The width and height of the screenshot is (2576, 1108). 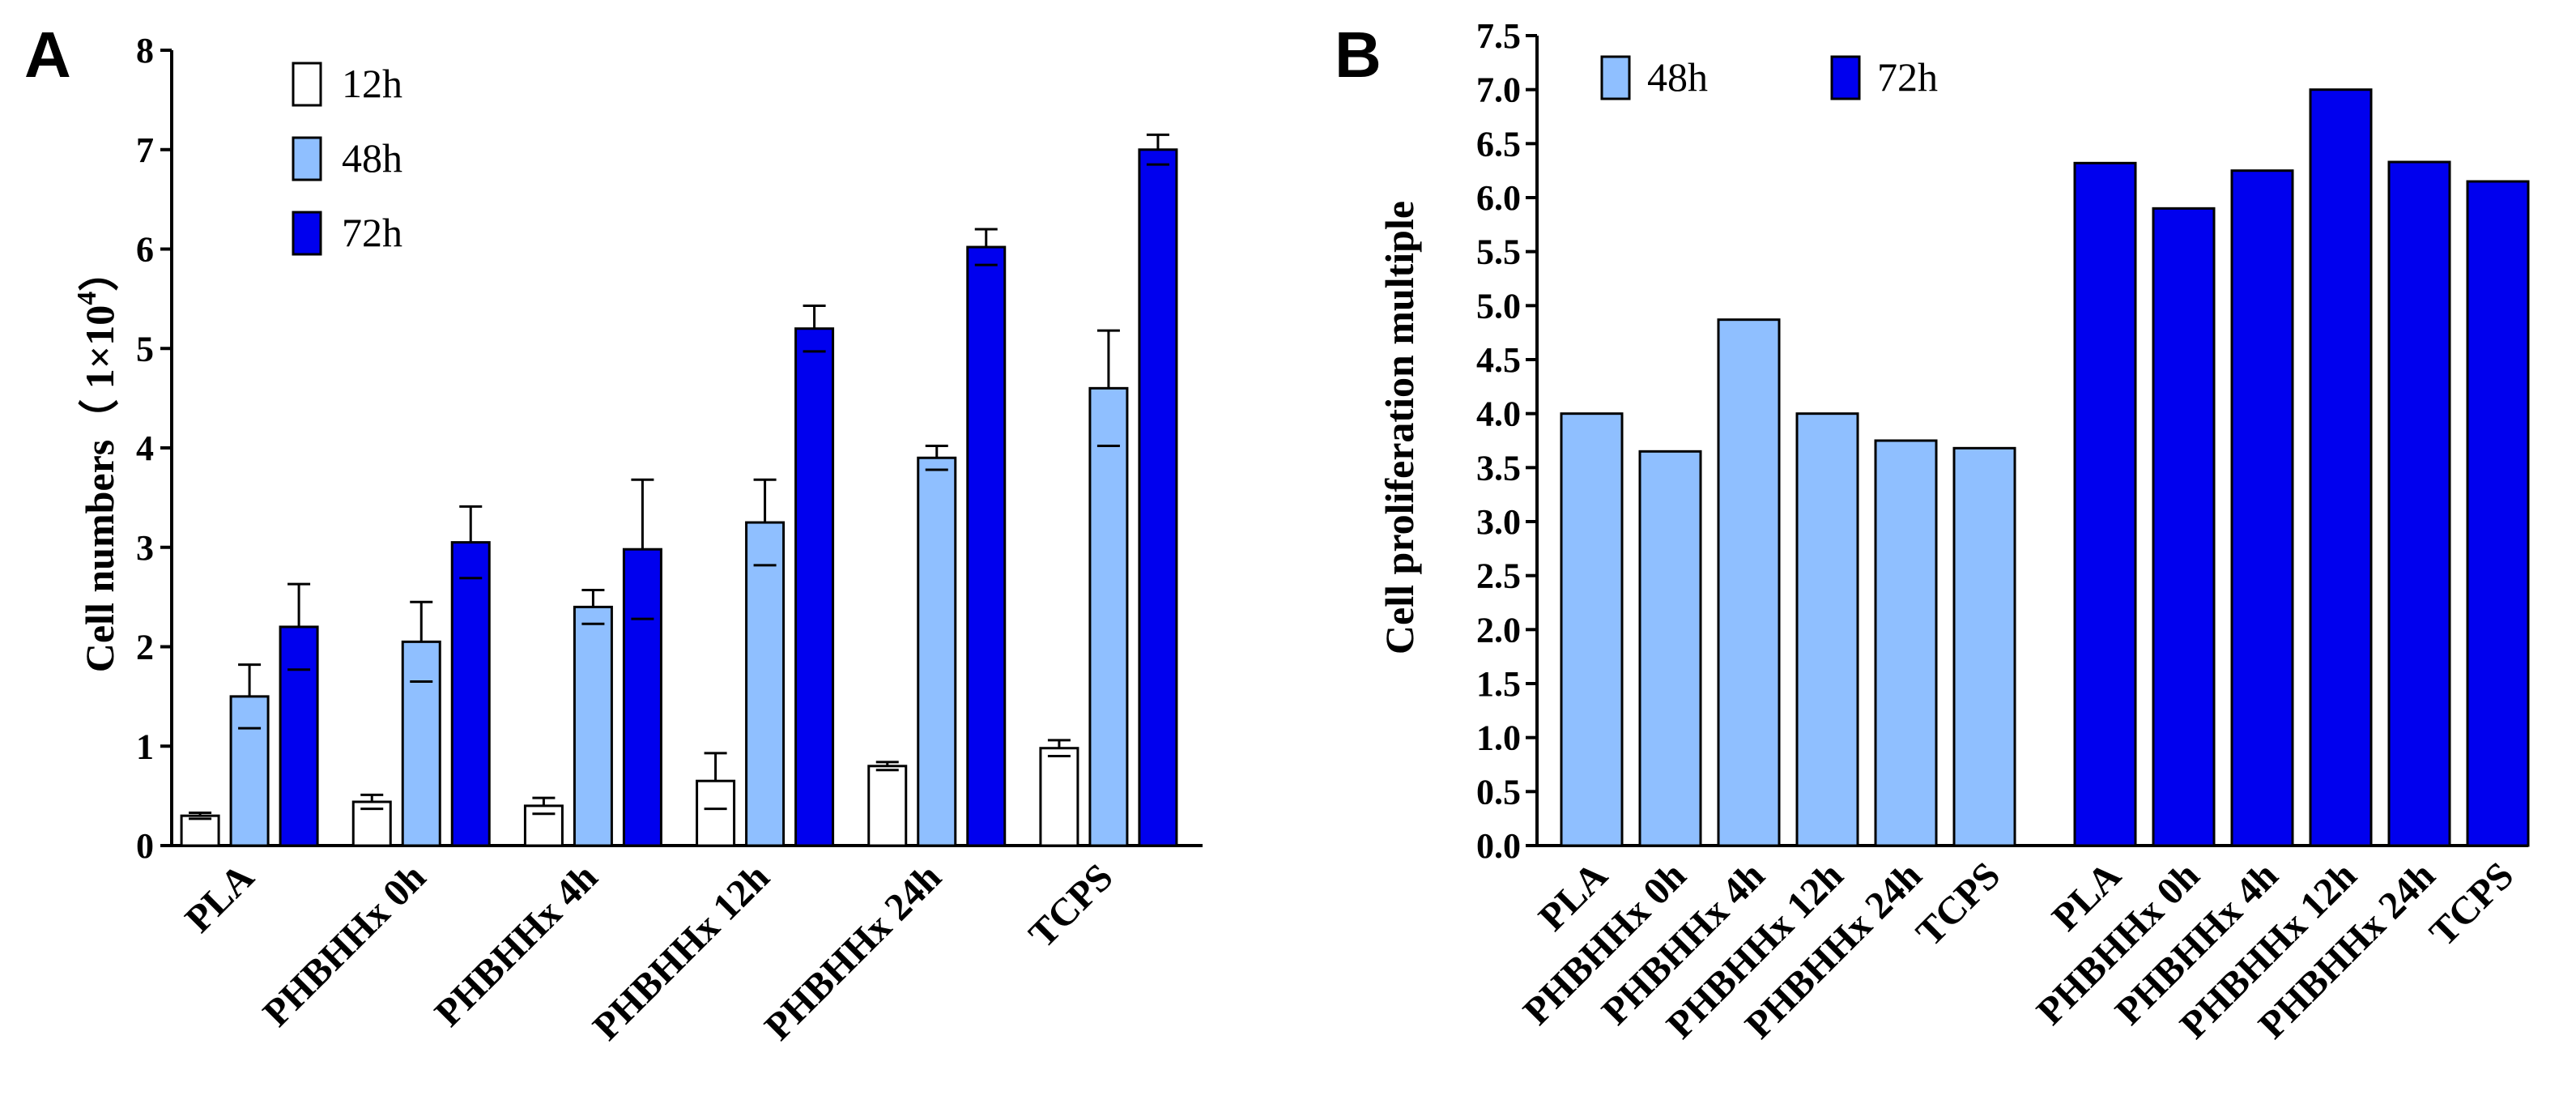 What do you see at coordinates (249, 771) in the screenshot?
I see `chart-a-bar-48h-pla` at bounding box center [249, 771].